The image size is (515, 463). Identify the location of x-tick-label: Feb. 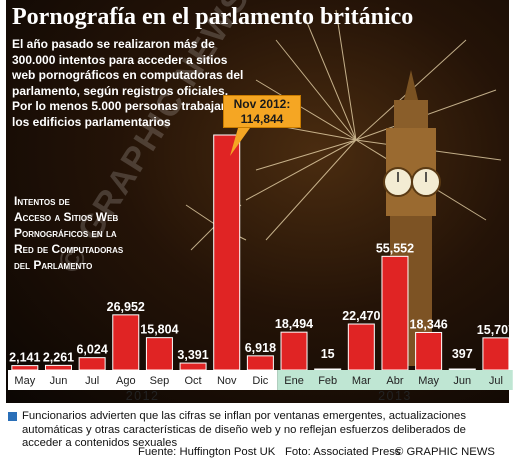
(327, 381).